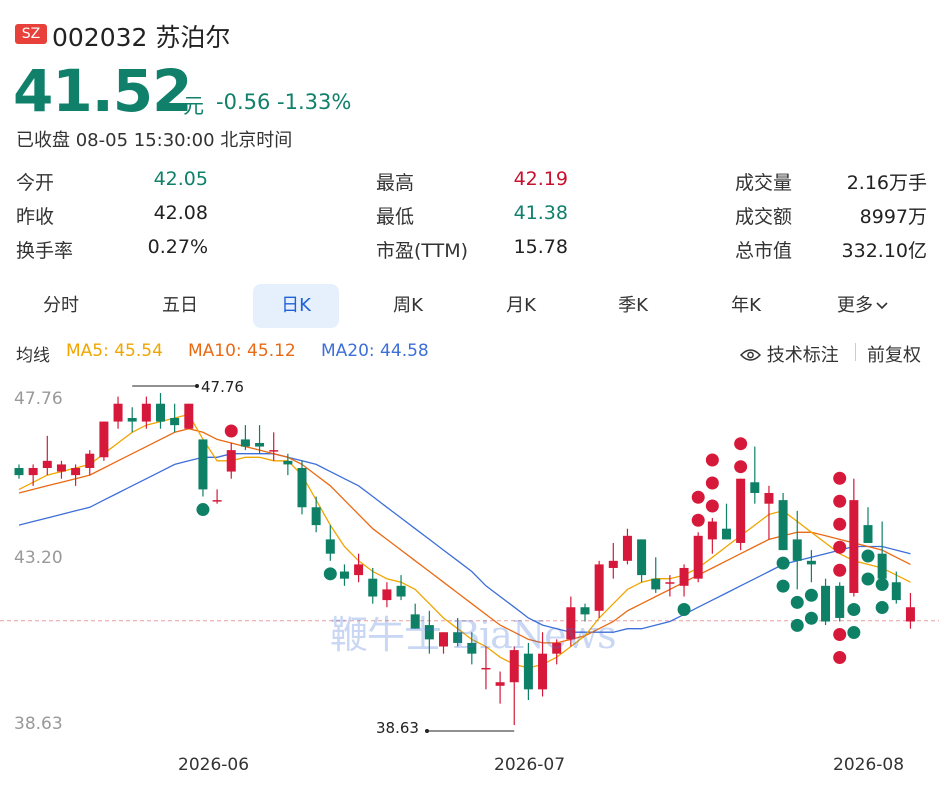 Image resolution: width=939 pixels, height=789 pixels. I want to click on quote-value-open: 42.05, so click(180, 179).